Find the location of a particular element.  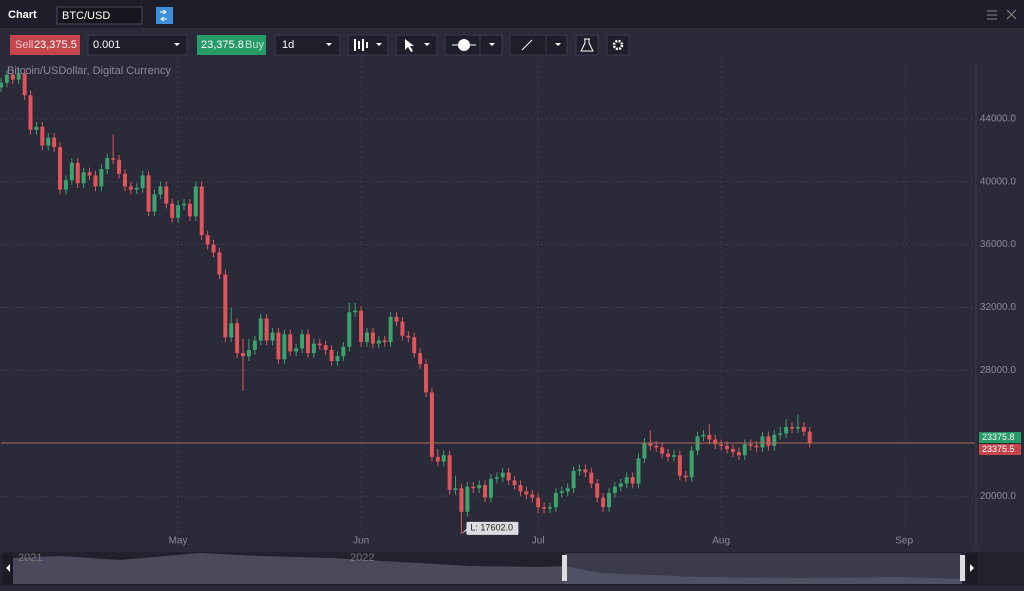

clock-icon is located at coordinates (464, 45).